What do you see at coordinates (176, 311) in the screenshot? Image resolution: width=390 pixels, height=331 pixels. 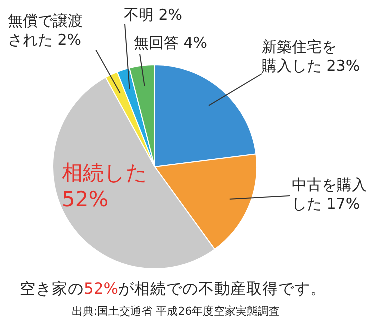 I see `source-note: 出典:国土交通省 平成26年度空家実態調査` at bounding box center [176, 311].